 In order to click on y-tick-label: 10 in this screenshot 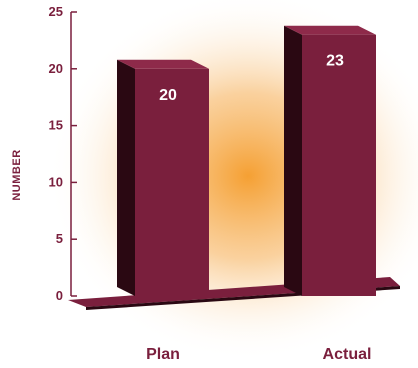, I will do `click(56, 181)`.